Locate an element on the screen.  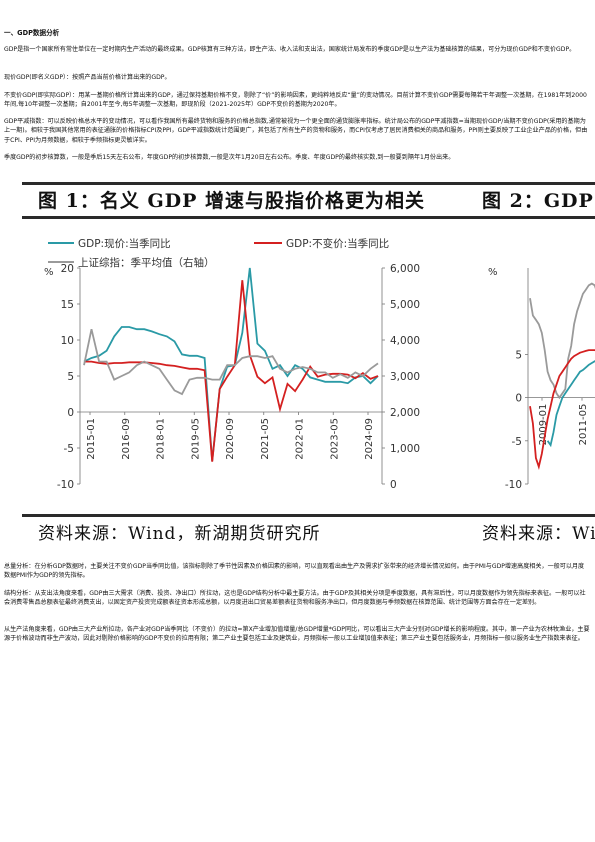
chart2-series is located at coordinates (562, 376).